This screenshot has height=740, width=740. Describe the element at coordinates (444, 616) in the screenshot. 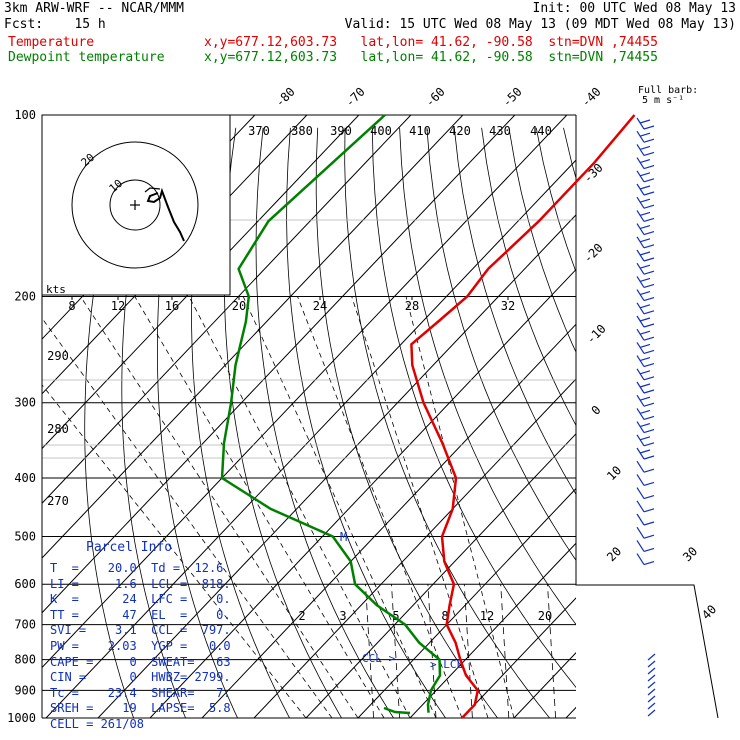

I see `mixing-ratio-label: 8` at that location.